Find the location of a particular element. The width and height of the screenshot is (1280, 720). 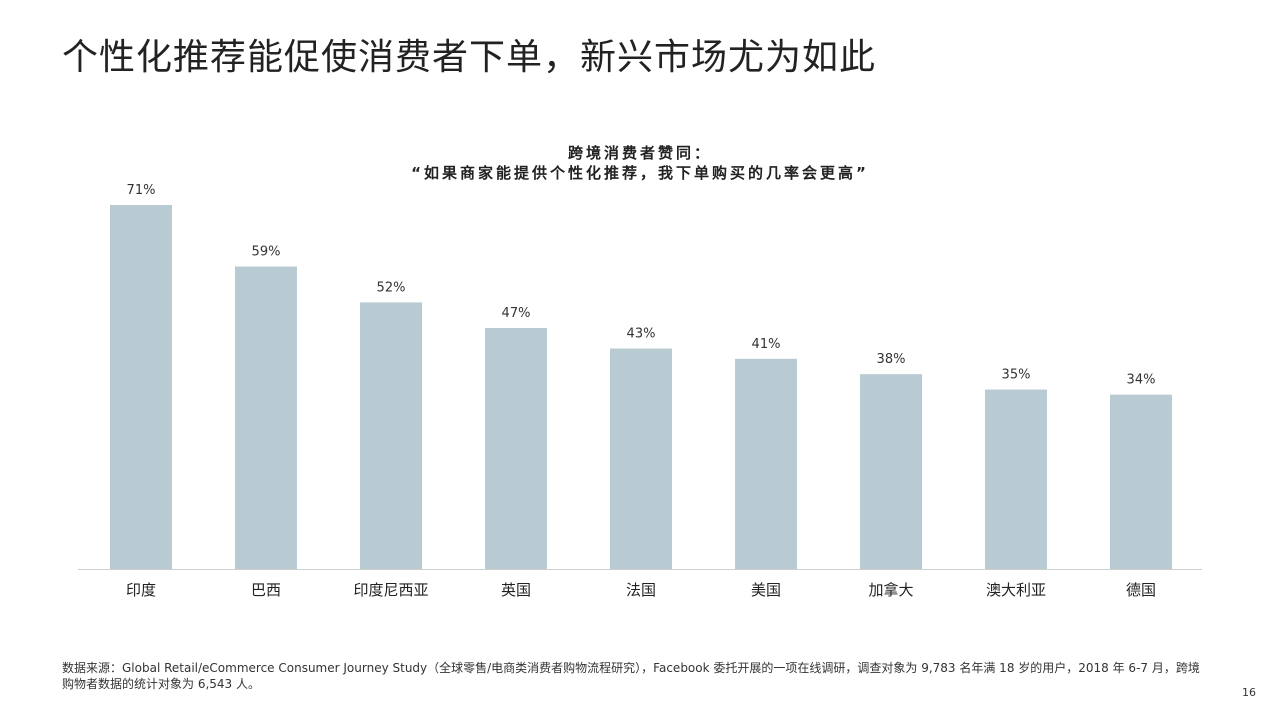

value-label-1: 59% is located at coordinates (266, 252).